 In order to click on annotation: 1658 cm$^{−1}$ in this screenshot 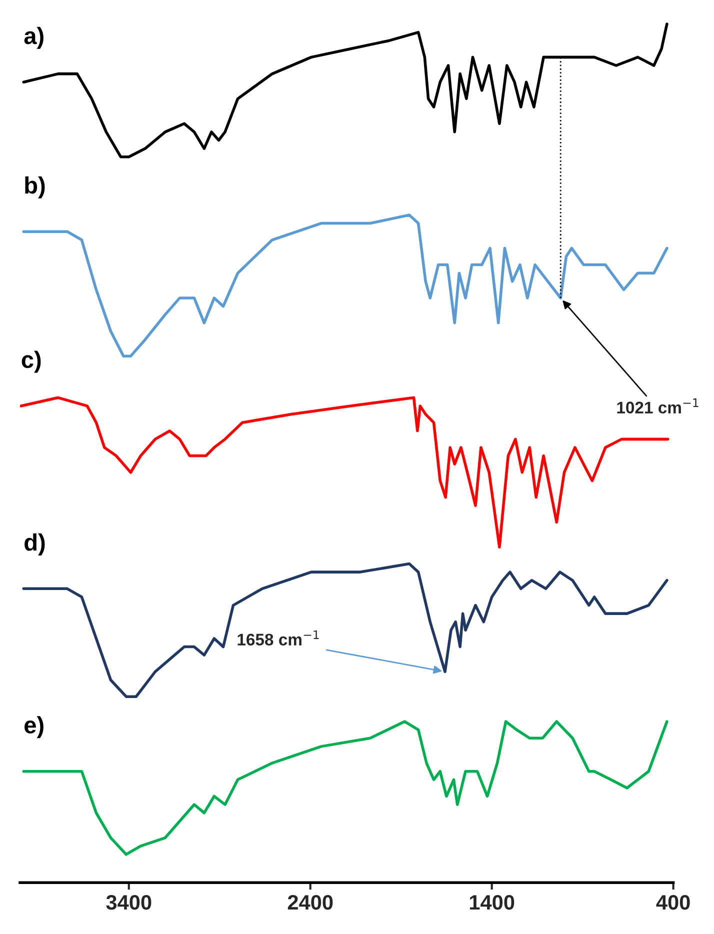, I will do `click(278, 638)`.